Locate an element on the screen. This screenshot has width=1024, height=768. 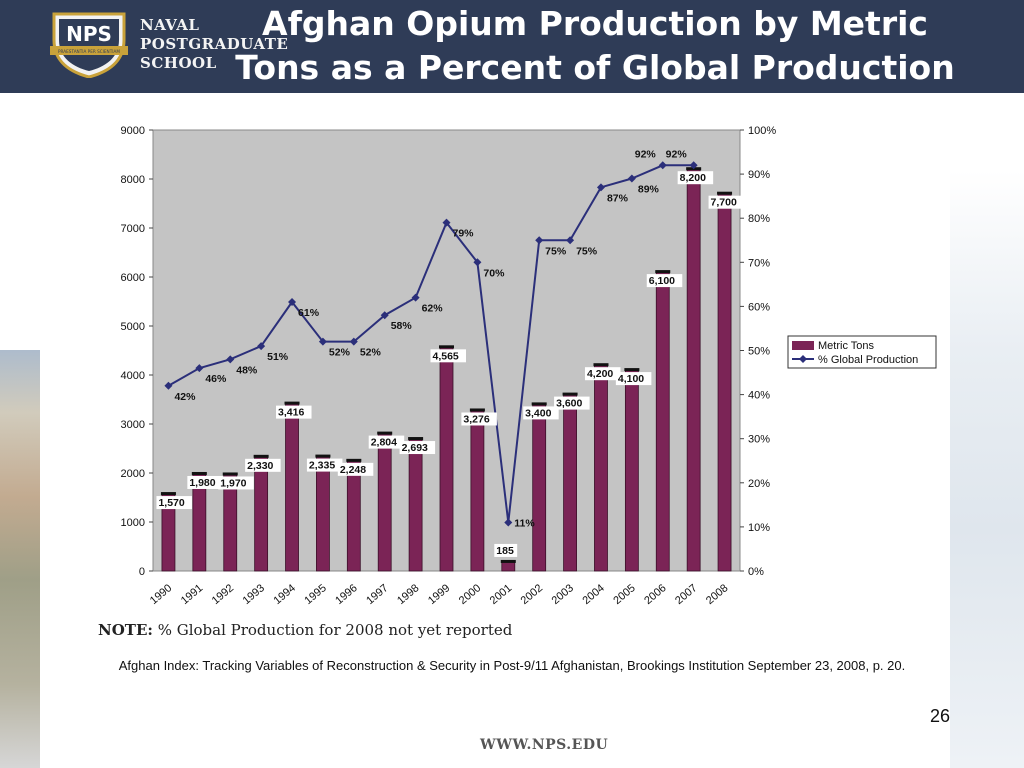
school-name-line: NAVAL is located at coordinates (170, 25).